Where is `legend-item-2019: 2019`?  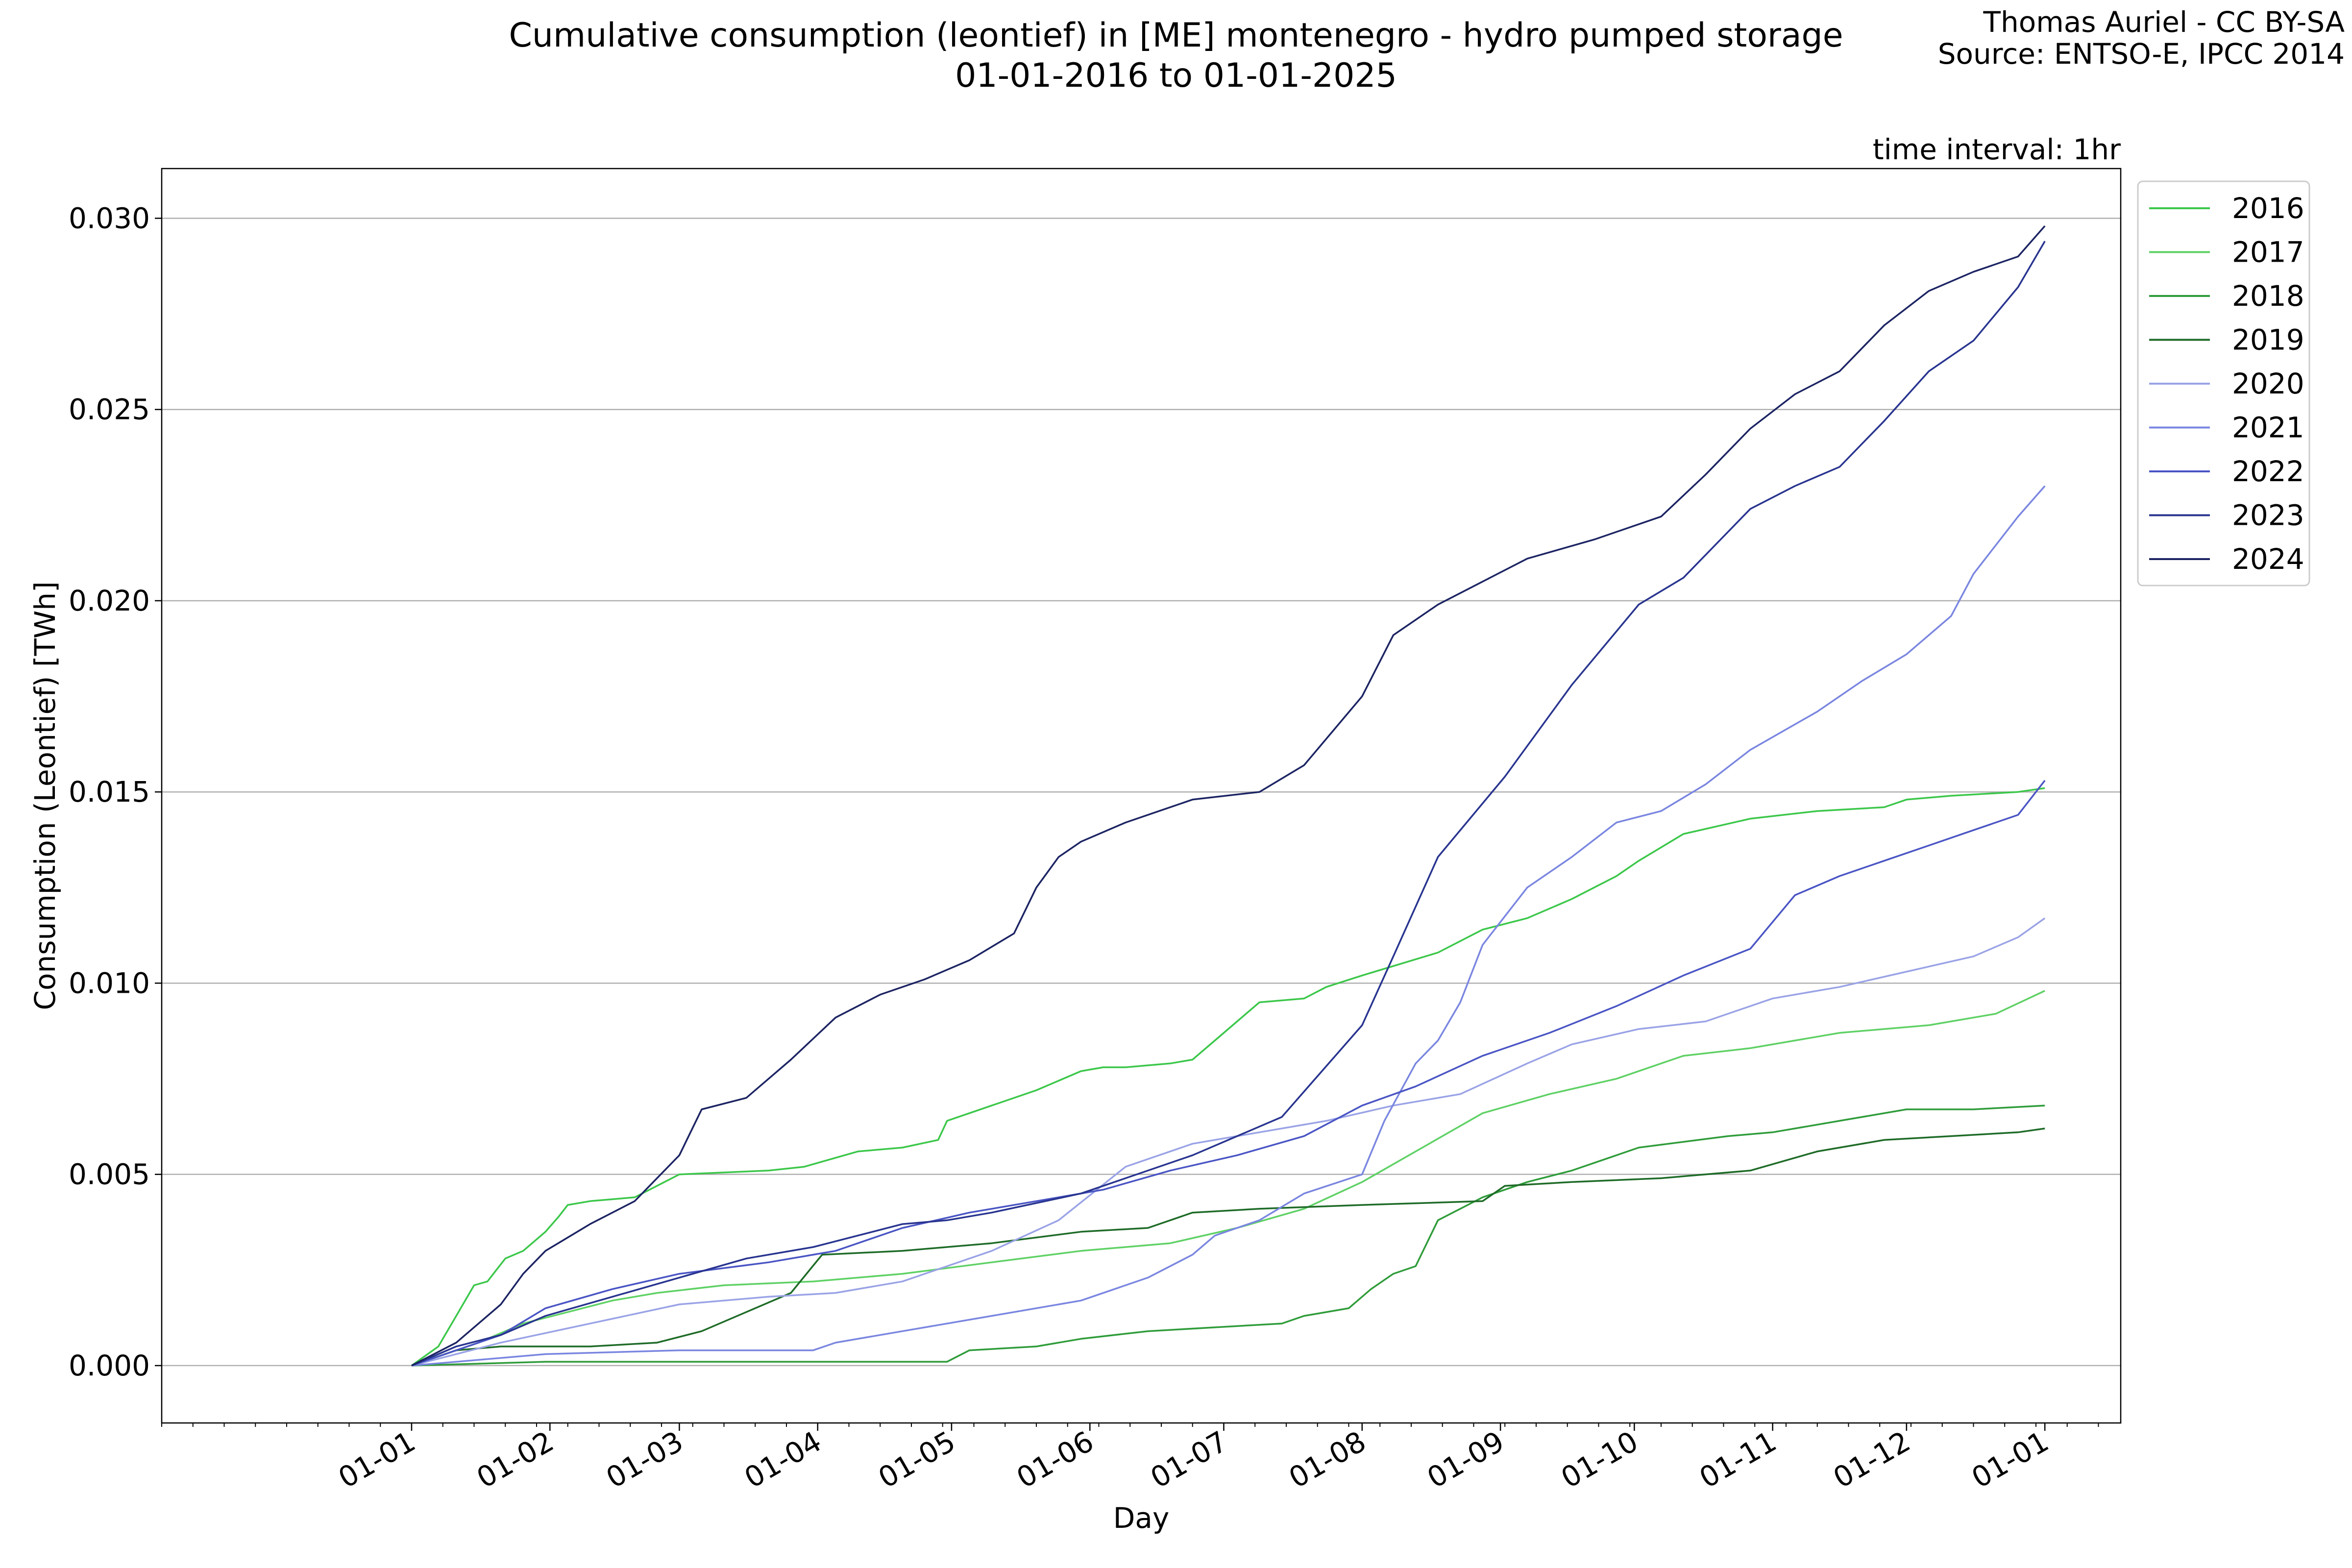
legend-item-2019: 2019 is located at coordinates (2226, 340).